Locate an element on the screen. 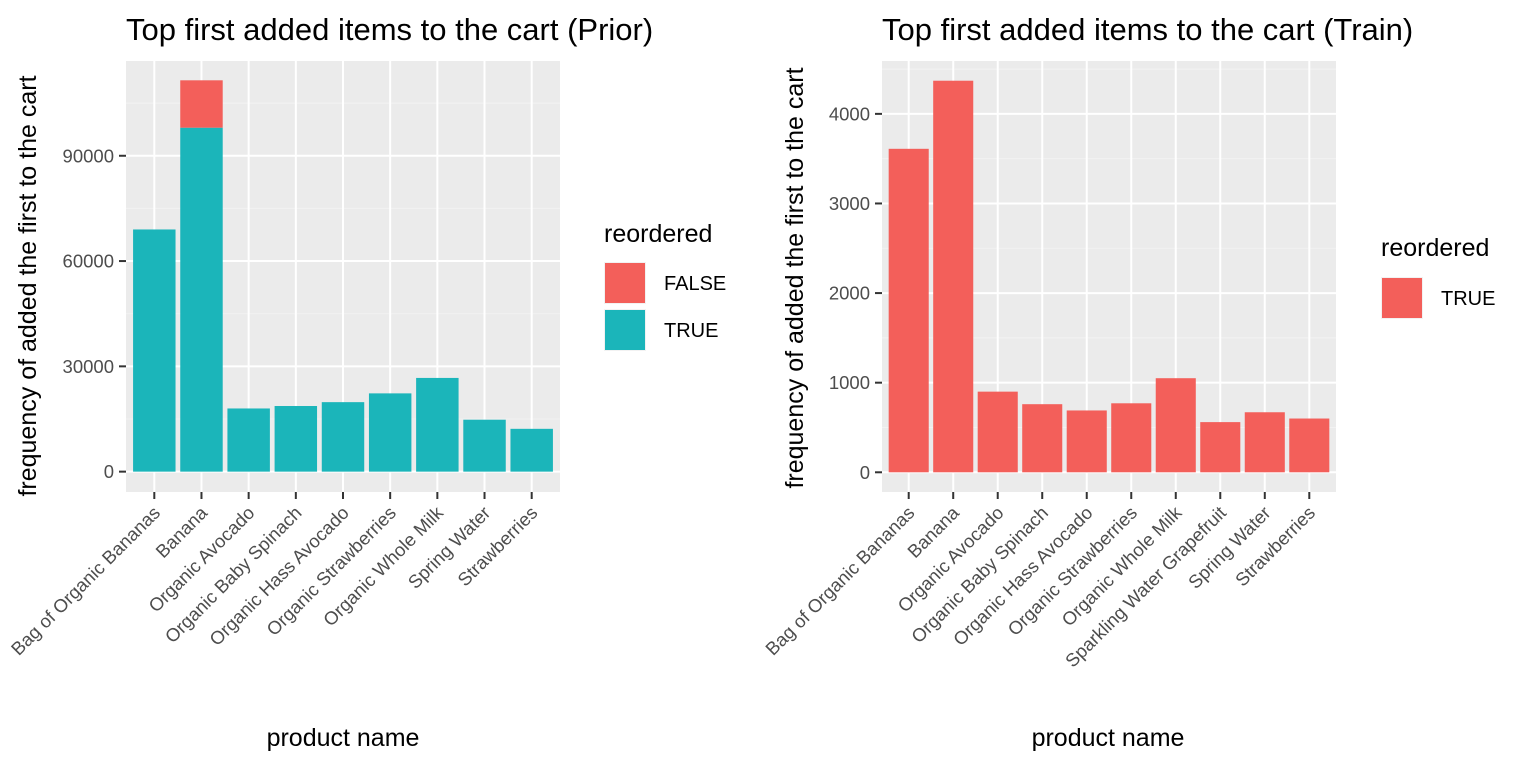 The height and width of the screenshot is (768, 1536). y-tick-label: 1000 is located at coordinates (849, 382).